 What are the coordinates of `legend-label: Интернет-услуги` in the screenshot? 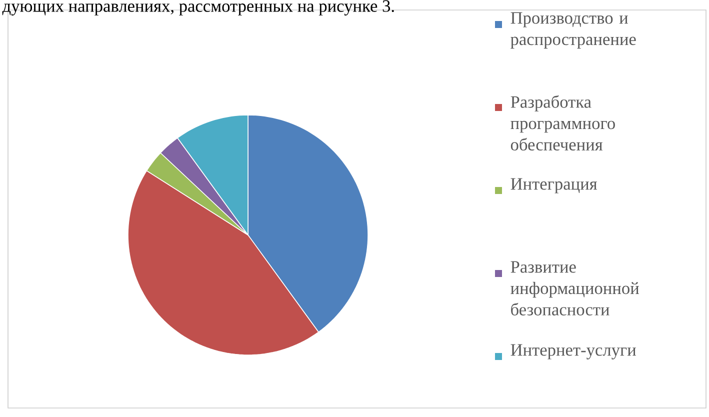 It's located at (573, 352).